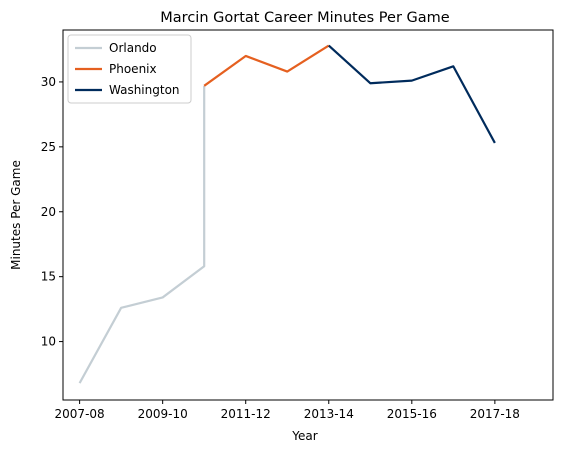 The height and width of the screenshot is (453, 569). Describe the element at coordinates (133, 48) in the screenshot. I see `legend-label: Orlando` at that location.